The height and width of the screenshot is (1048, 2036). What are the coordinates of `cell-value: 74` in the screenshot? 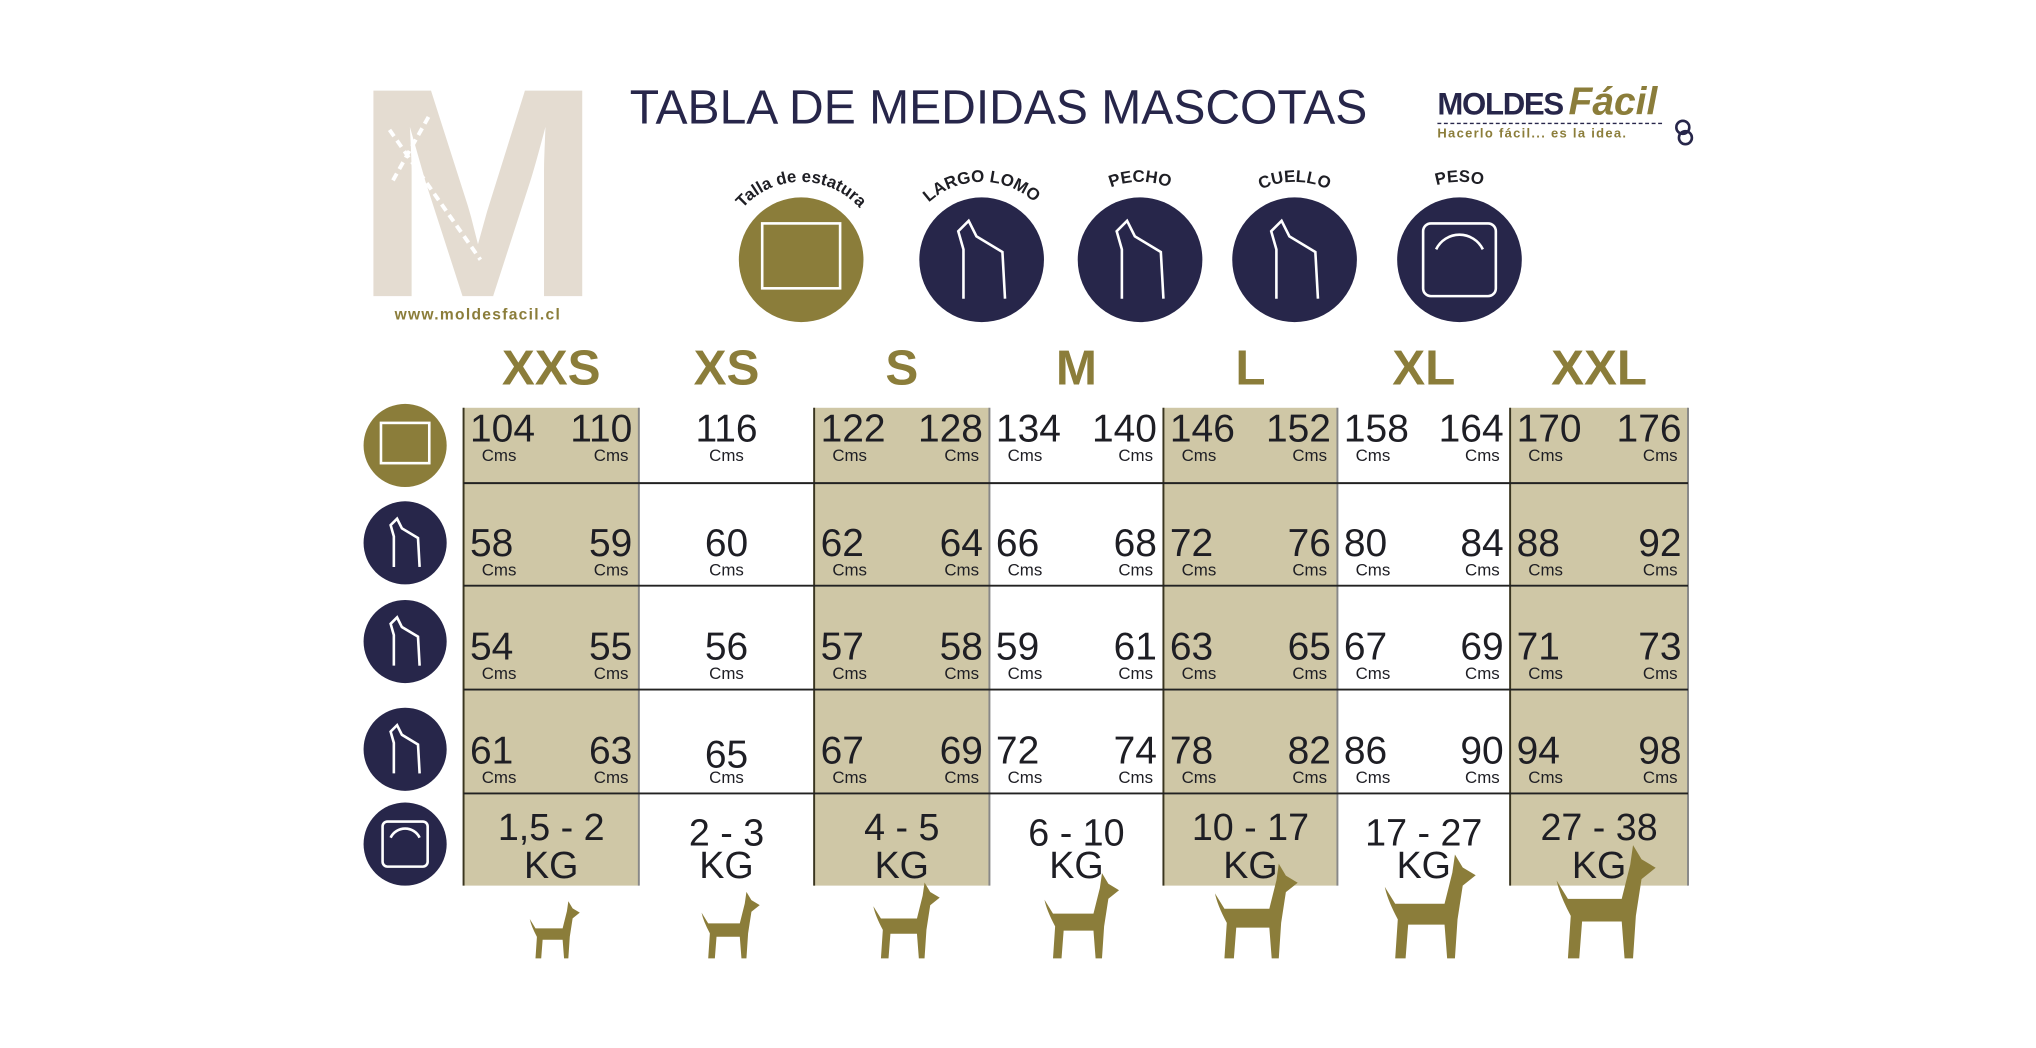 It's located at (1135, 751).